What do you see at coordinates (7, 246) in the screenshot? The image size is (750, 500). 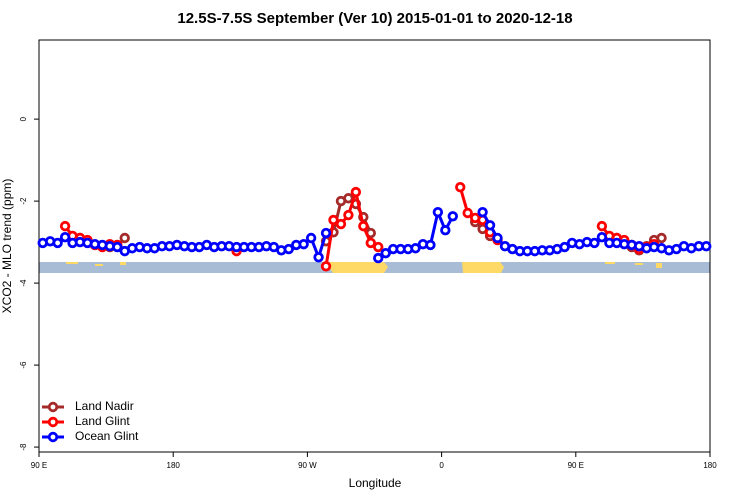 I see `y-axis-label: XCO2 - MLO trend (ppm)` at bounding box center [7, 246].